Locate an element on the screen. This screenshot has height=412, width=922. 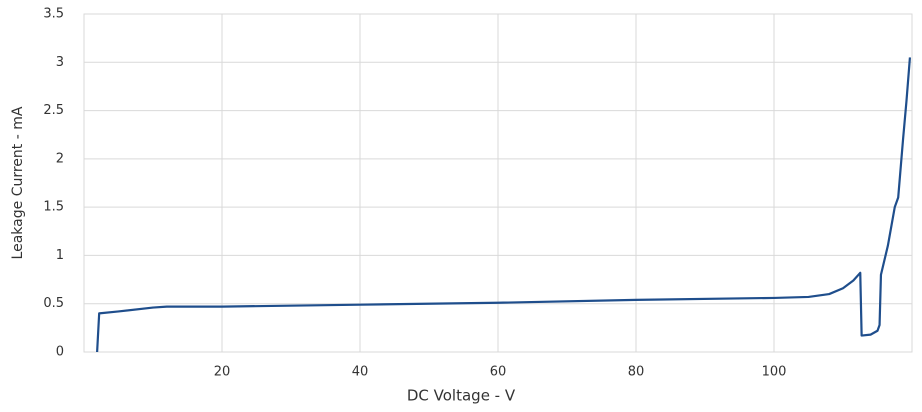
y-tick-label: 2.5 is located at coordinates (53, 110).